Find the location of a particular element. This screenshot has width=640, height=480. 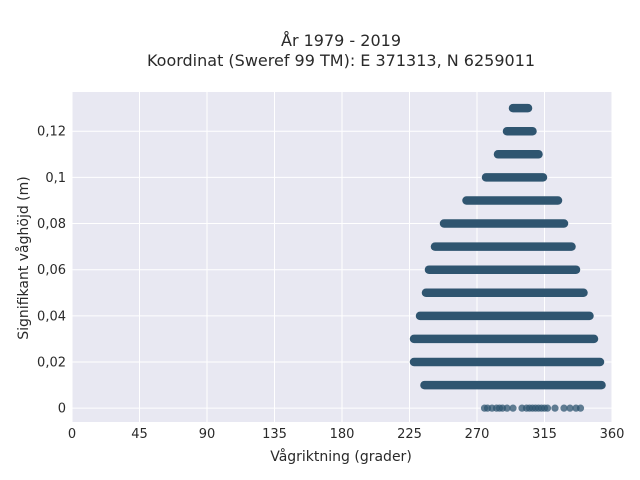

scatter-points is located at coordinates (532, 408).